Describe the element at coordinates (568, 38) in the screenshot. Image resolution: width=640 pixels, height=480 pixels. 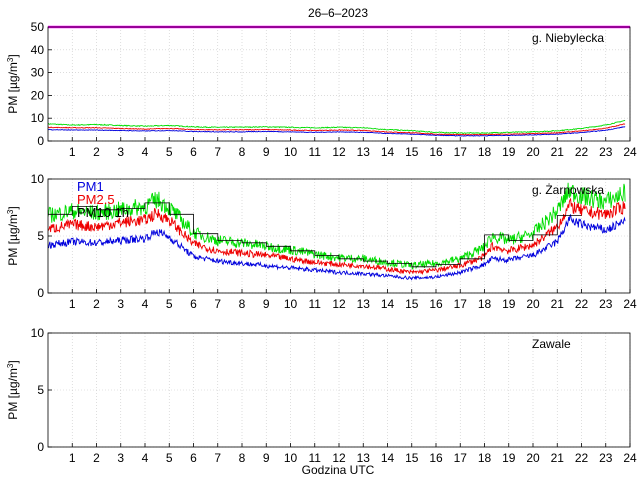
I see `station-label: g. Niebylecka` at that location.